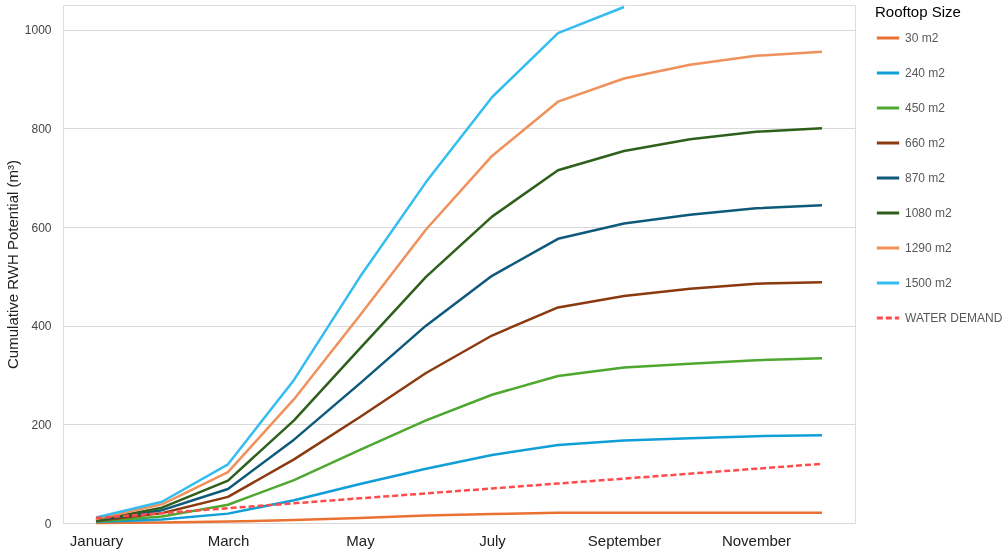 The width and height of the screenshot is (1008, 553). Describe the element at coordinates (38, 30) in the screenshot. I see `y-tick-label: 1000` at that location.